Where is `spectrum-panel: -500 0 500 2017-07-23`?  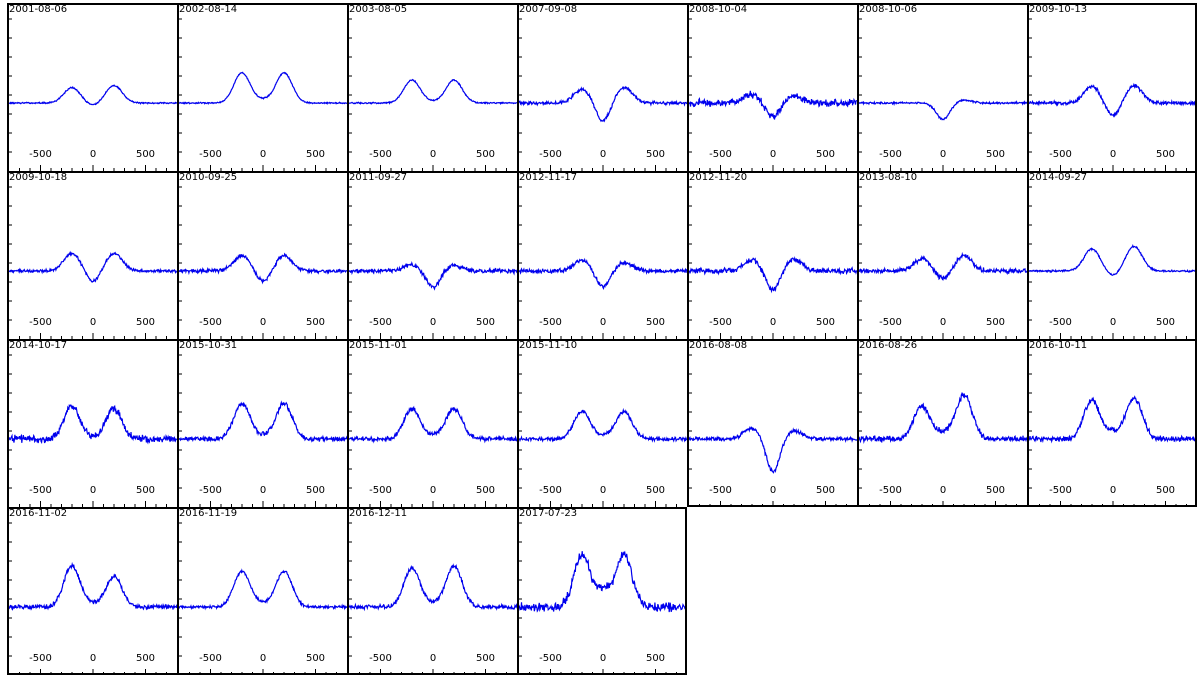
spectrum-panel: -500 0 500 2017-07-23 is located at coordinates (602, 591).